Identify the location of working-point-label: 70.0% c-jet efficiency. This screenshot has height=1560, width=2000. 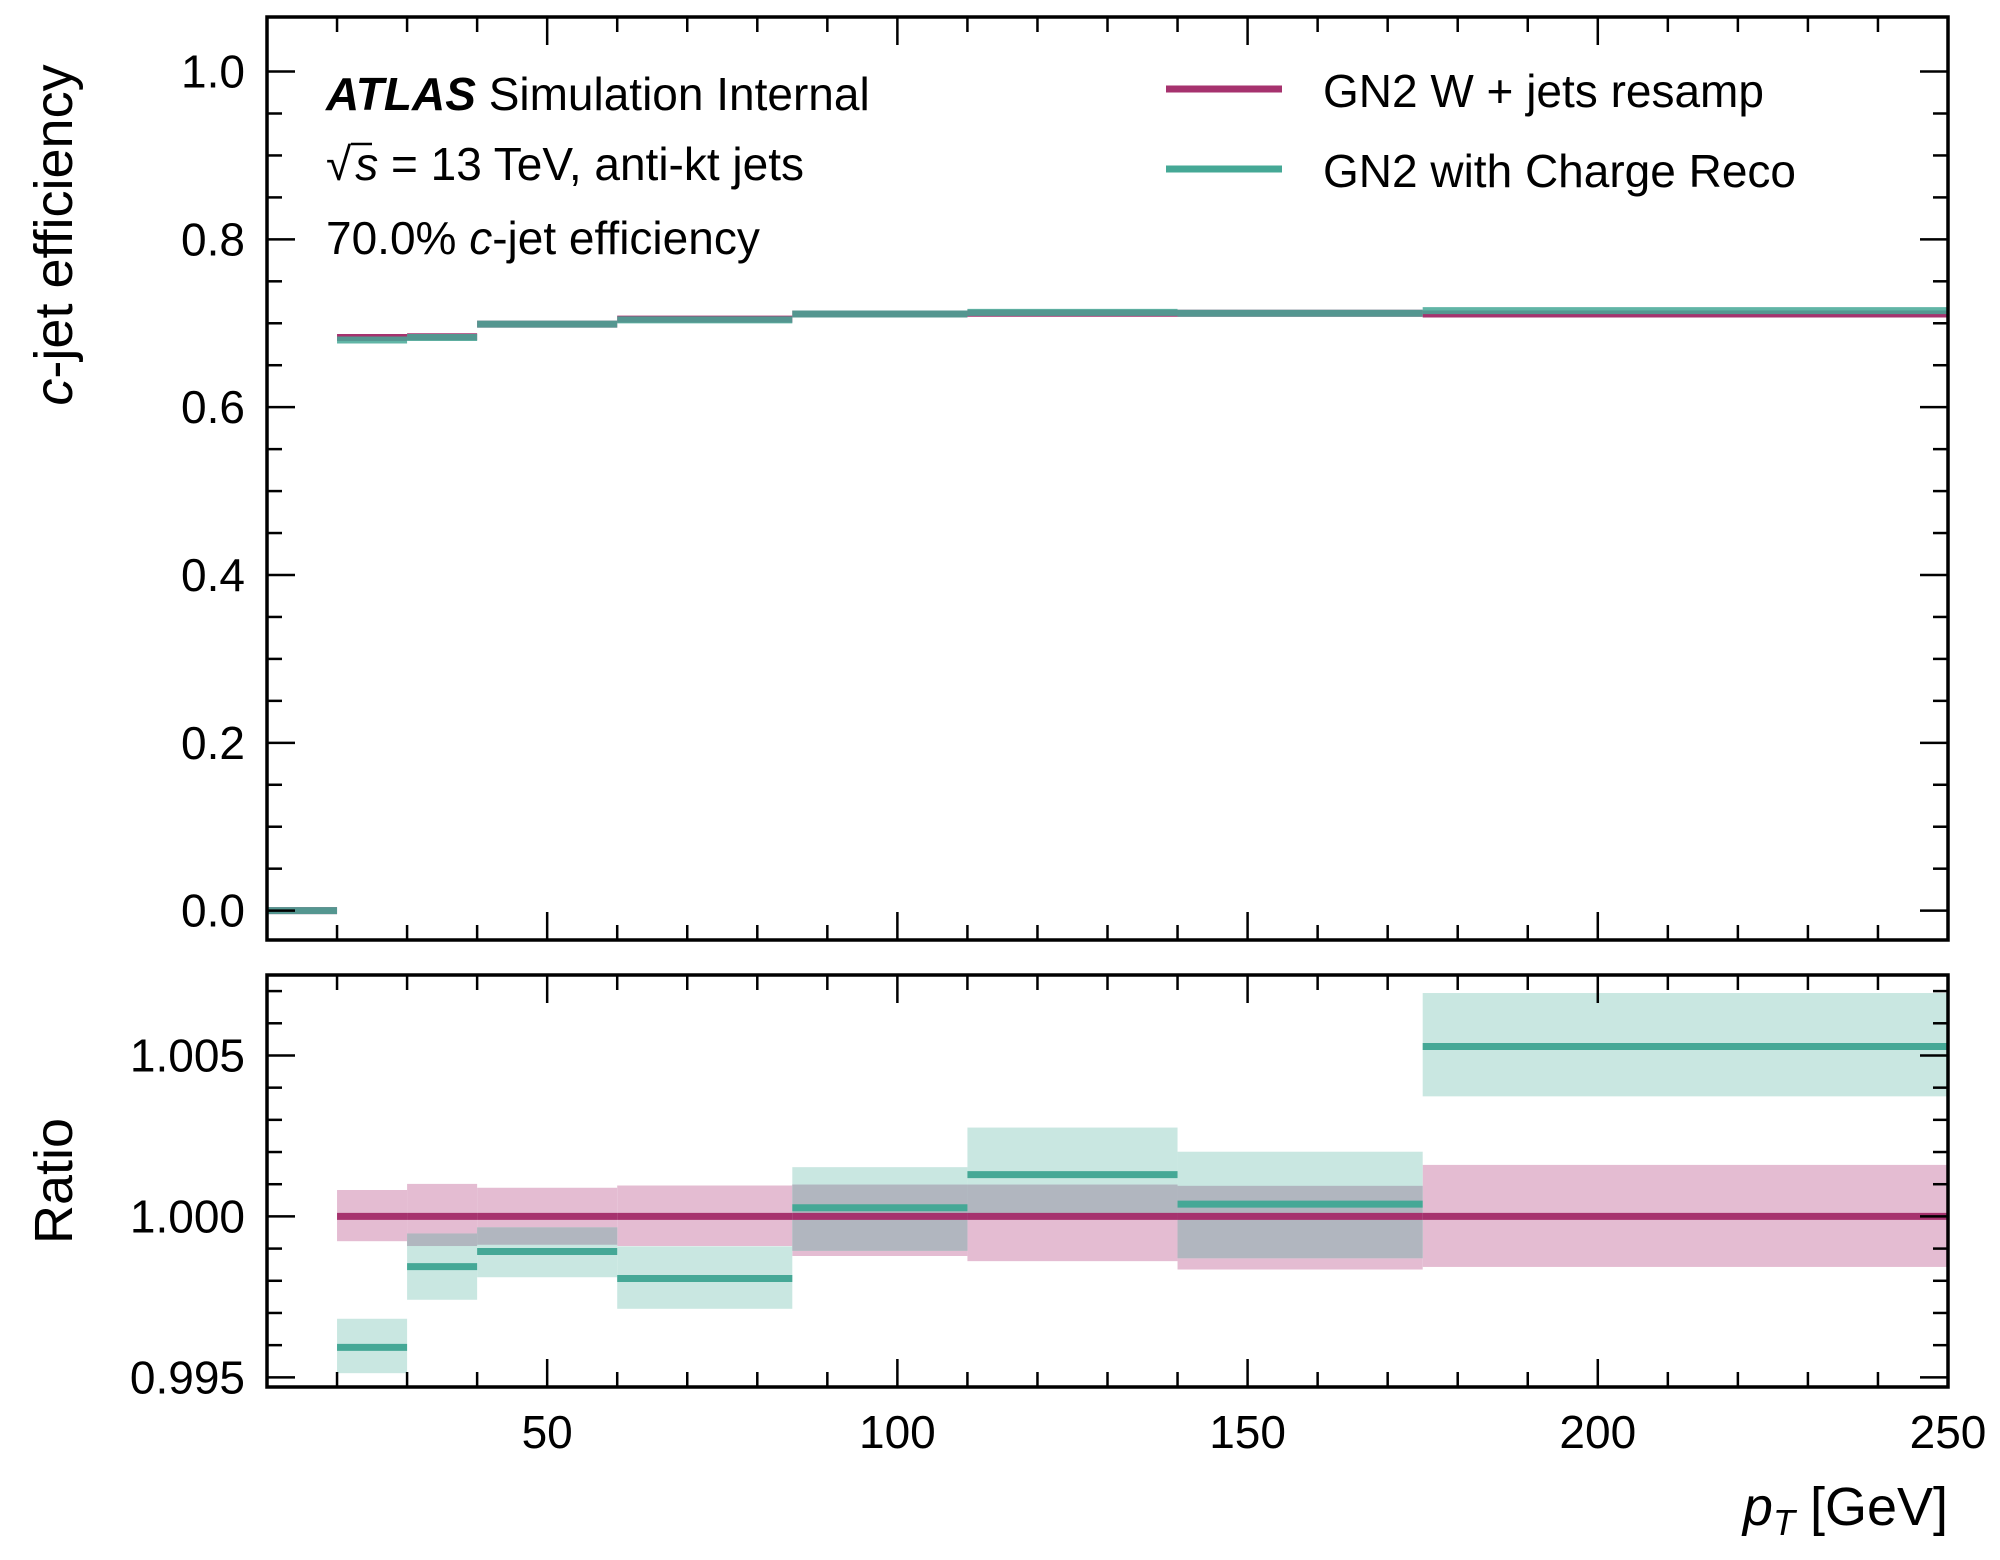
(543, 238).